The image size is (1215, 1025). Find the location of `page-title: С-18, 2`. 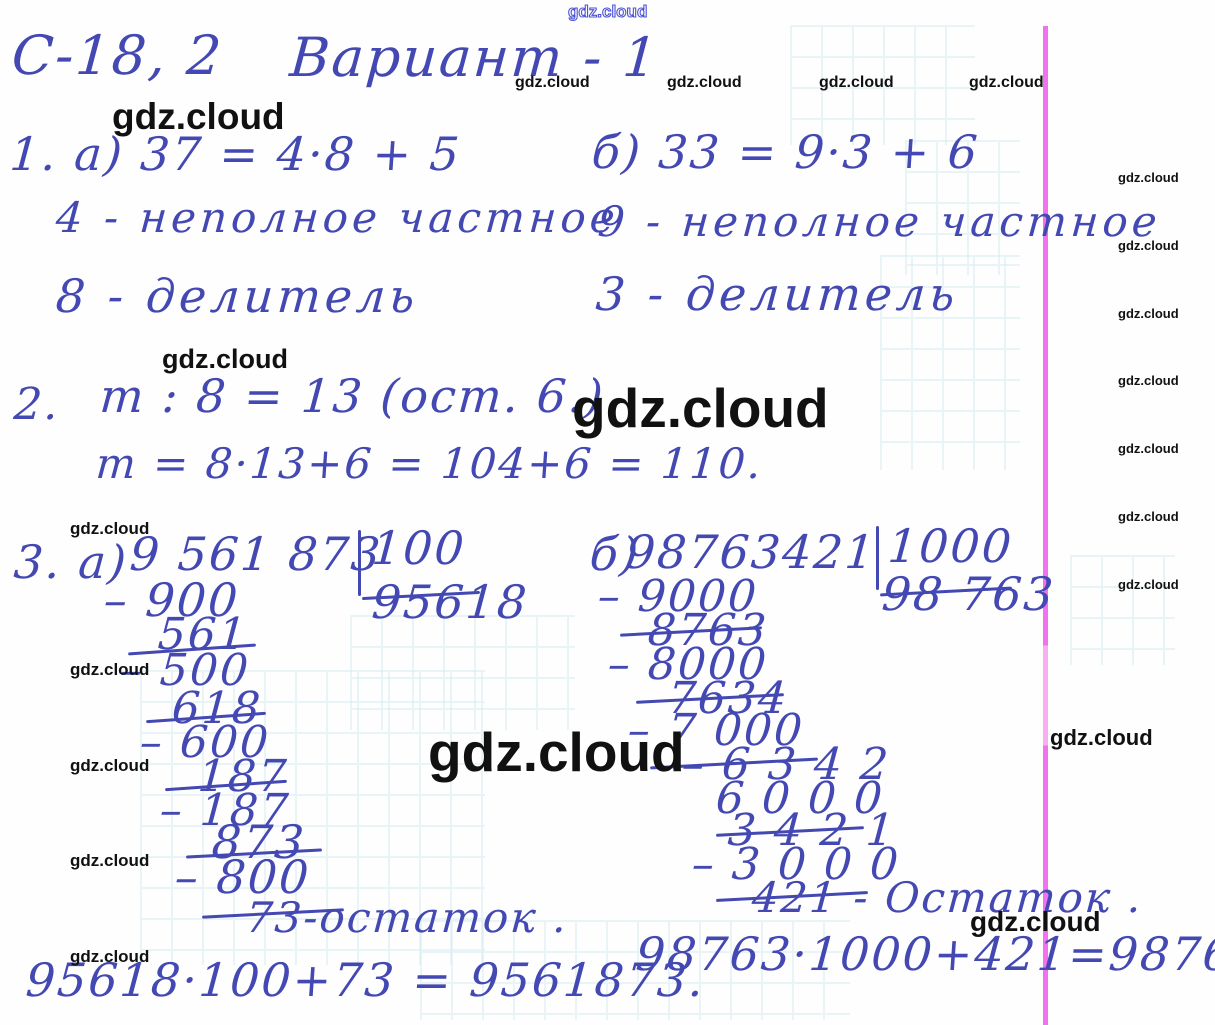

page-title: С-18, 2 is located at coordinates (117, 55).